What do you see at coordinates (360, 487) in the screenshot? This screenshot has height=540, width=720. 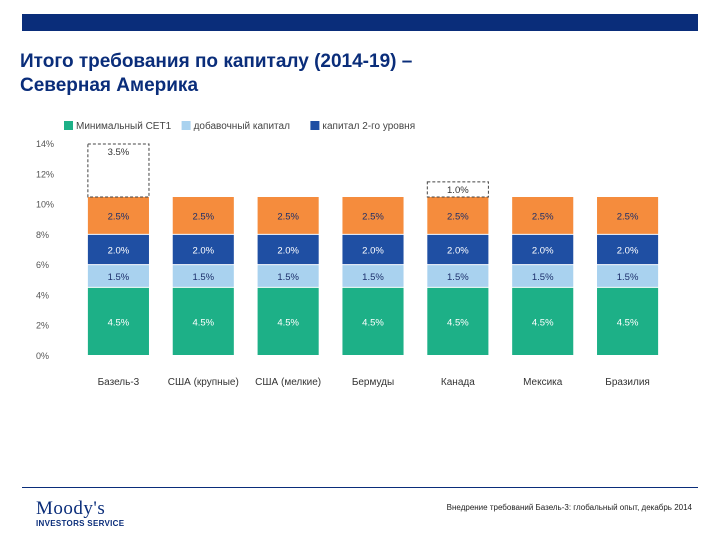 I see `footer-divider` at bounding box center [360, 487].